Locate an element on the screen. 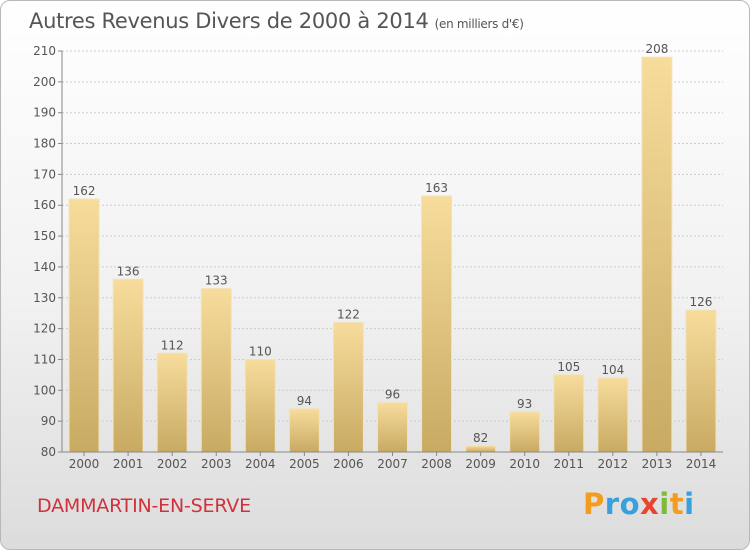  y-tick-label: 160 is located at coordinates (44, 205).